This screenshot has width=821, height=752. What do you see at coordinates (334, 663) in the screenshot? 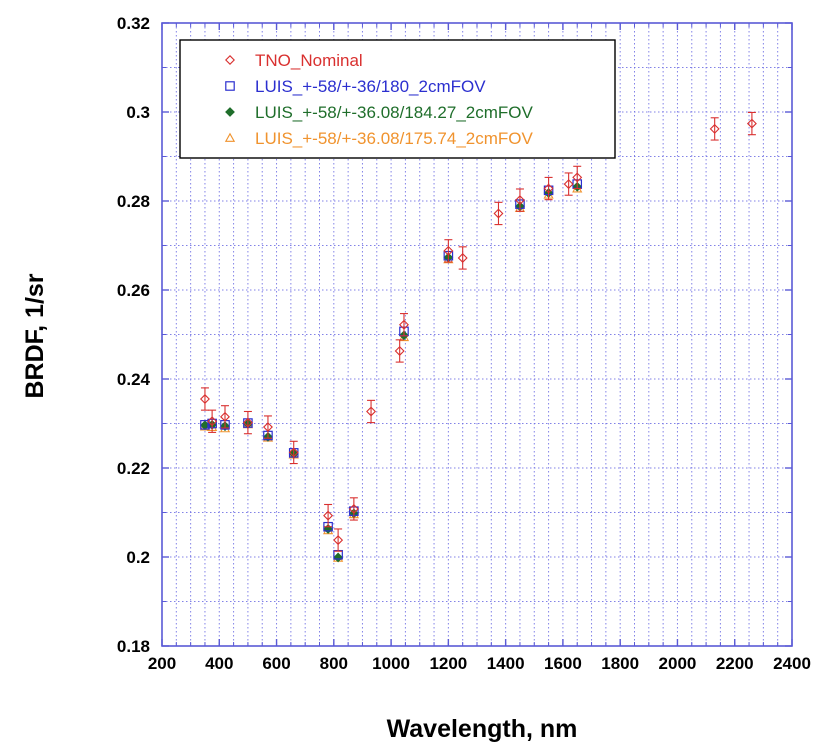
I see `x-tick-label: 800` at bounding box center [334, 663].